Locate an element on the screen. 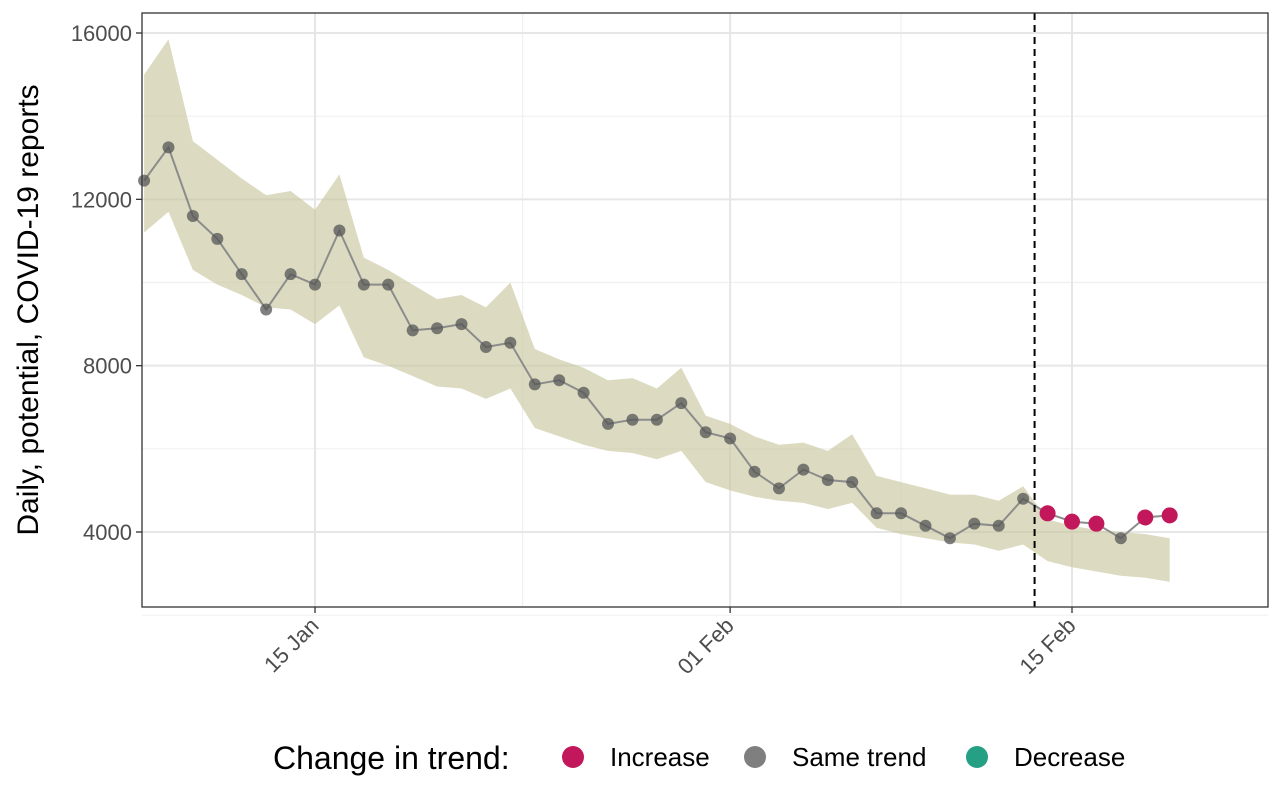  legend-key-increase is located at coordinates (573, 757).